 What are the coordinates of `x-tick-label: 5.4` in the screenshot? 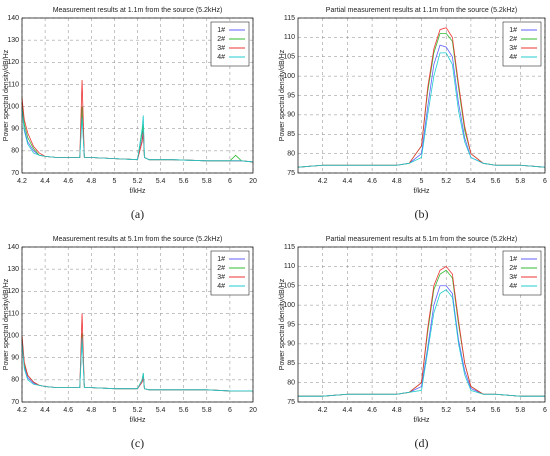 It's located at (161, 181).